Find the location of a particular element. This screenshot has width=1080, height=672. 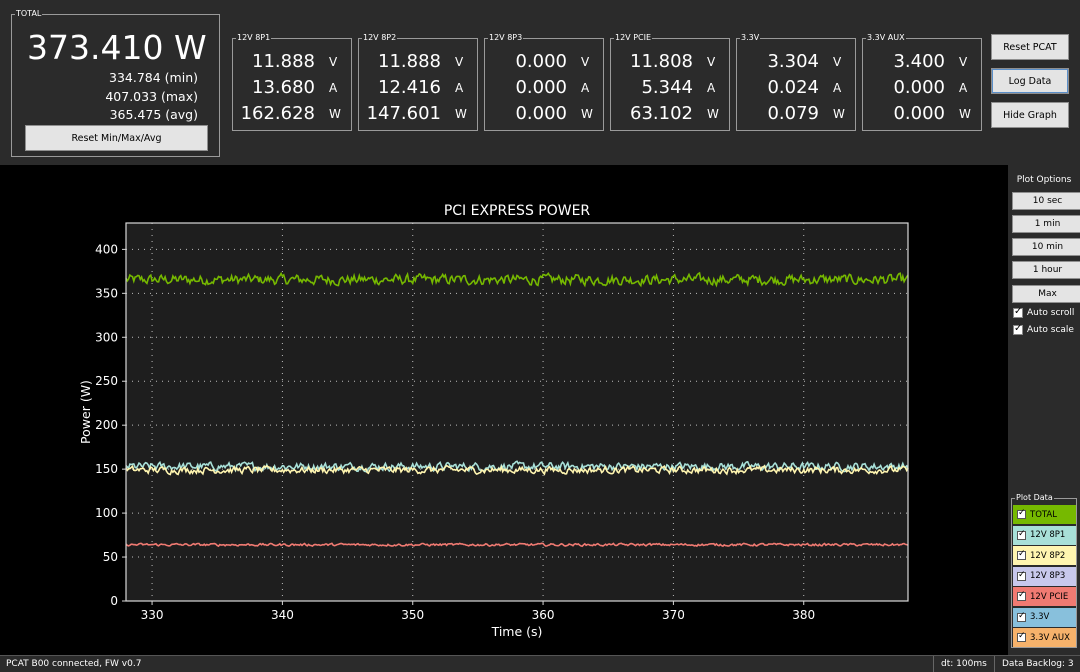

channel-title: 12V 8P1 is located at coordinates (254, 38).